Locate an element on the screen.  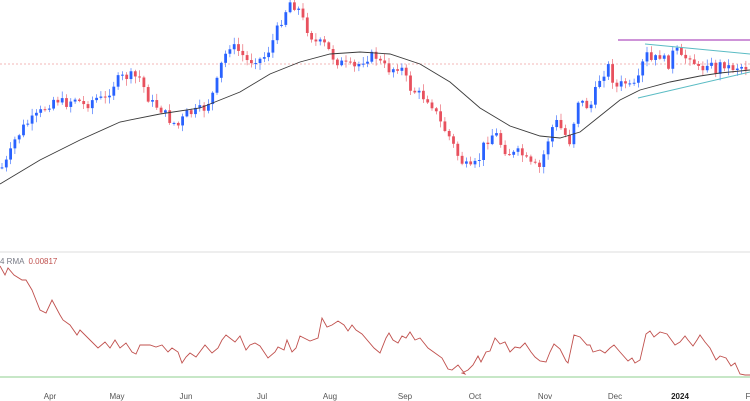
x-tick-label: Aug is located at coordinates (330, 396).